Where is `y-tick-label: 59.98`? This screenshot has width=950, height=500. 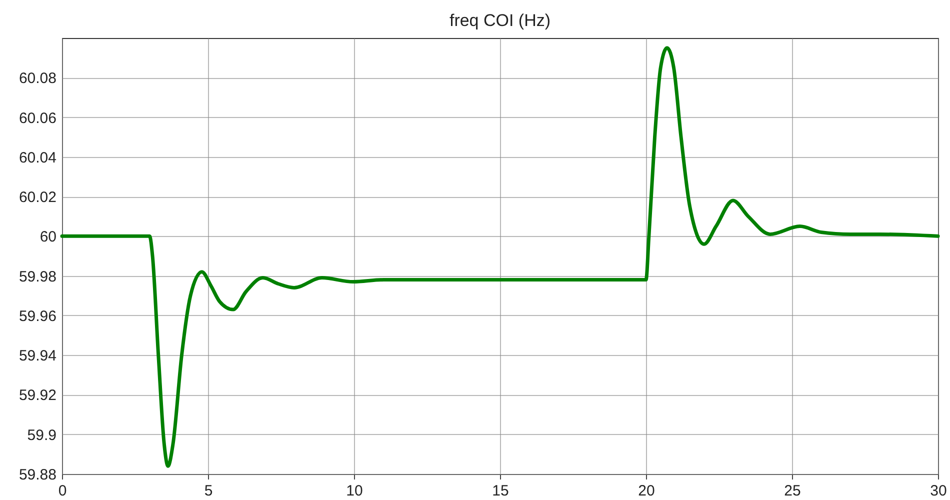 y-tick-label: 59.98 is located at coordinates (37, 277).